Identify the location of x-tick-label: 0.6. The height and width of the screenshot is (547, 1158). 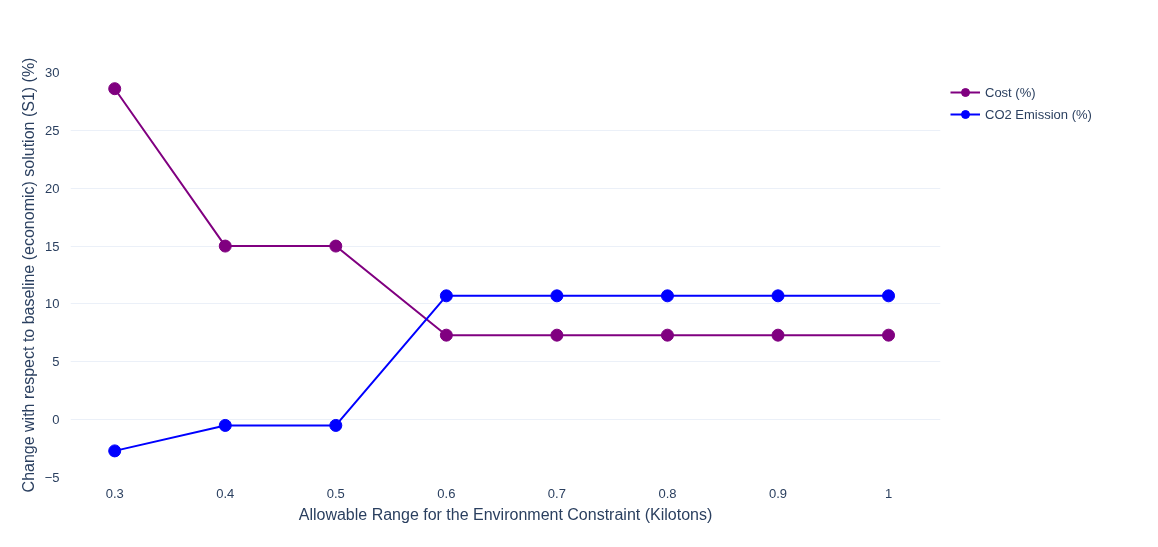
(446, 493).